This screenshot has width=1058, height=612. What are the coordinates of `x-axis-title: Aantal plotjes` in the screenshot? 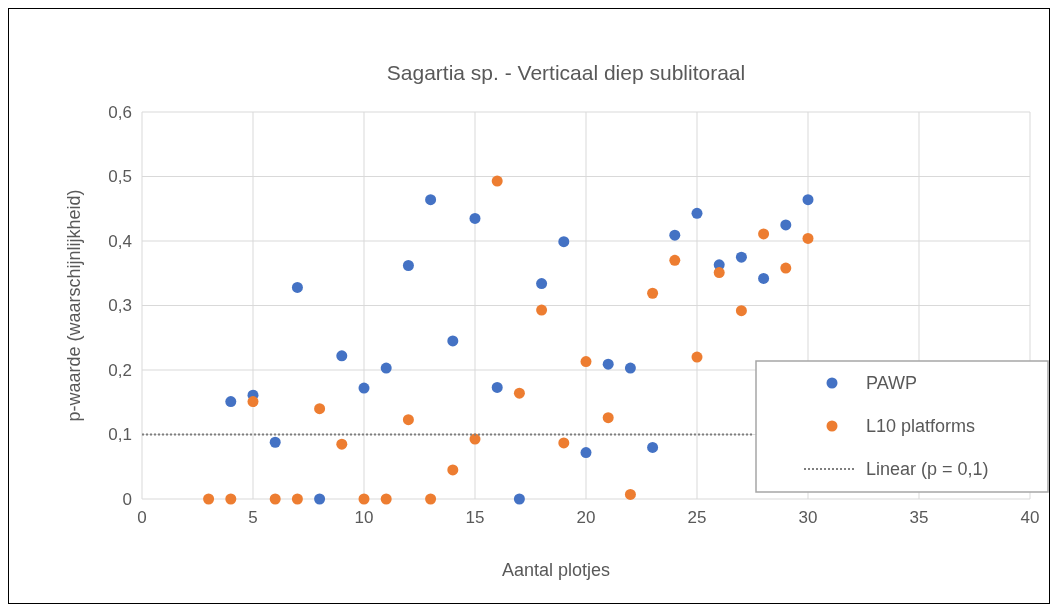 It's located at (556, 570).